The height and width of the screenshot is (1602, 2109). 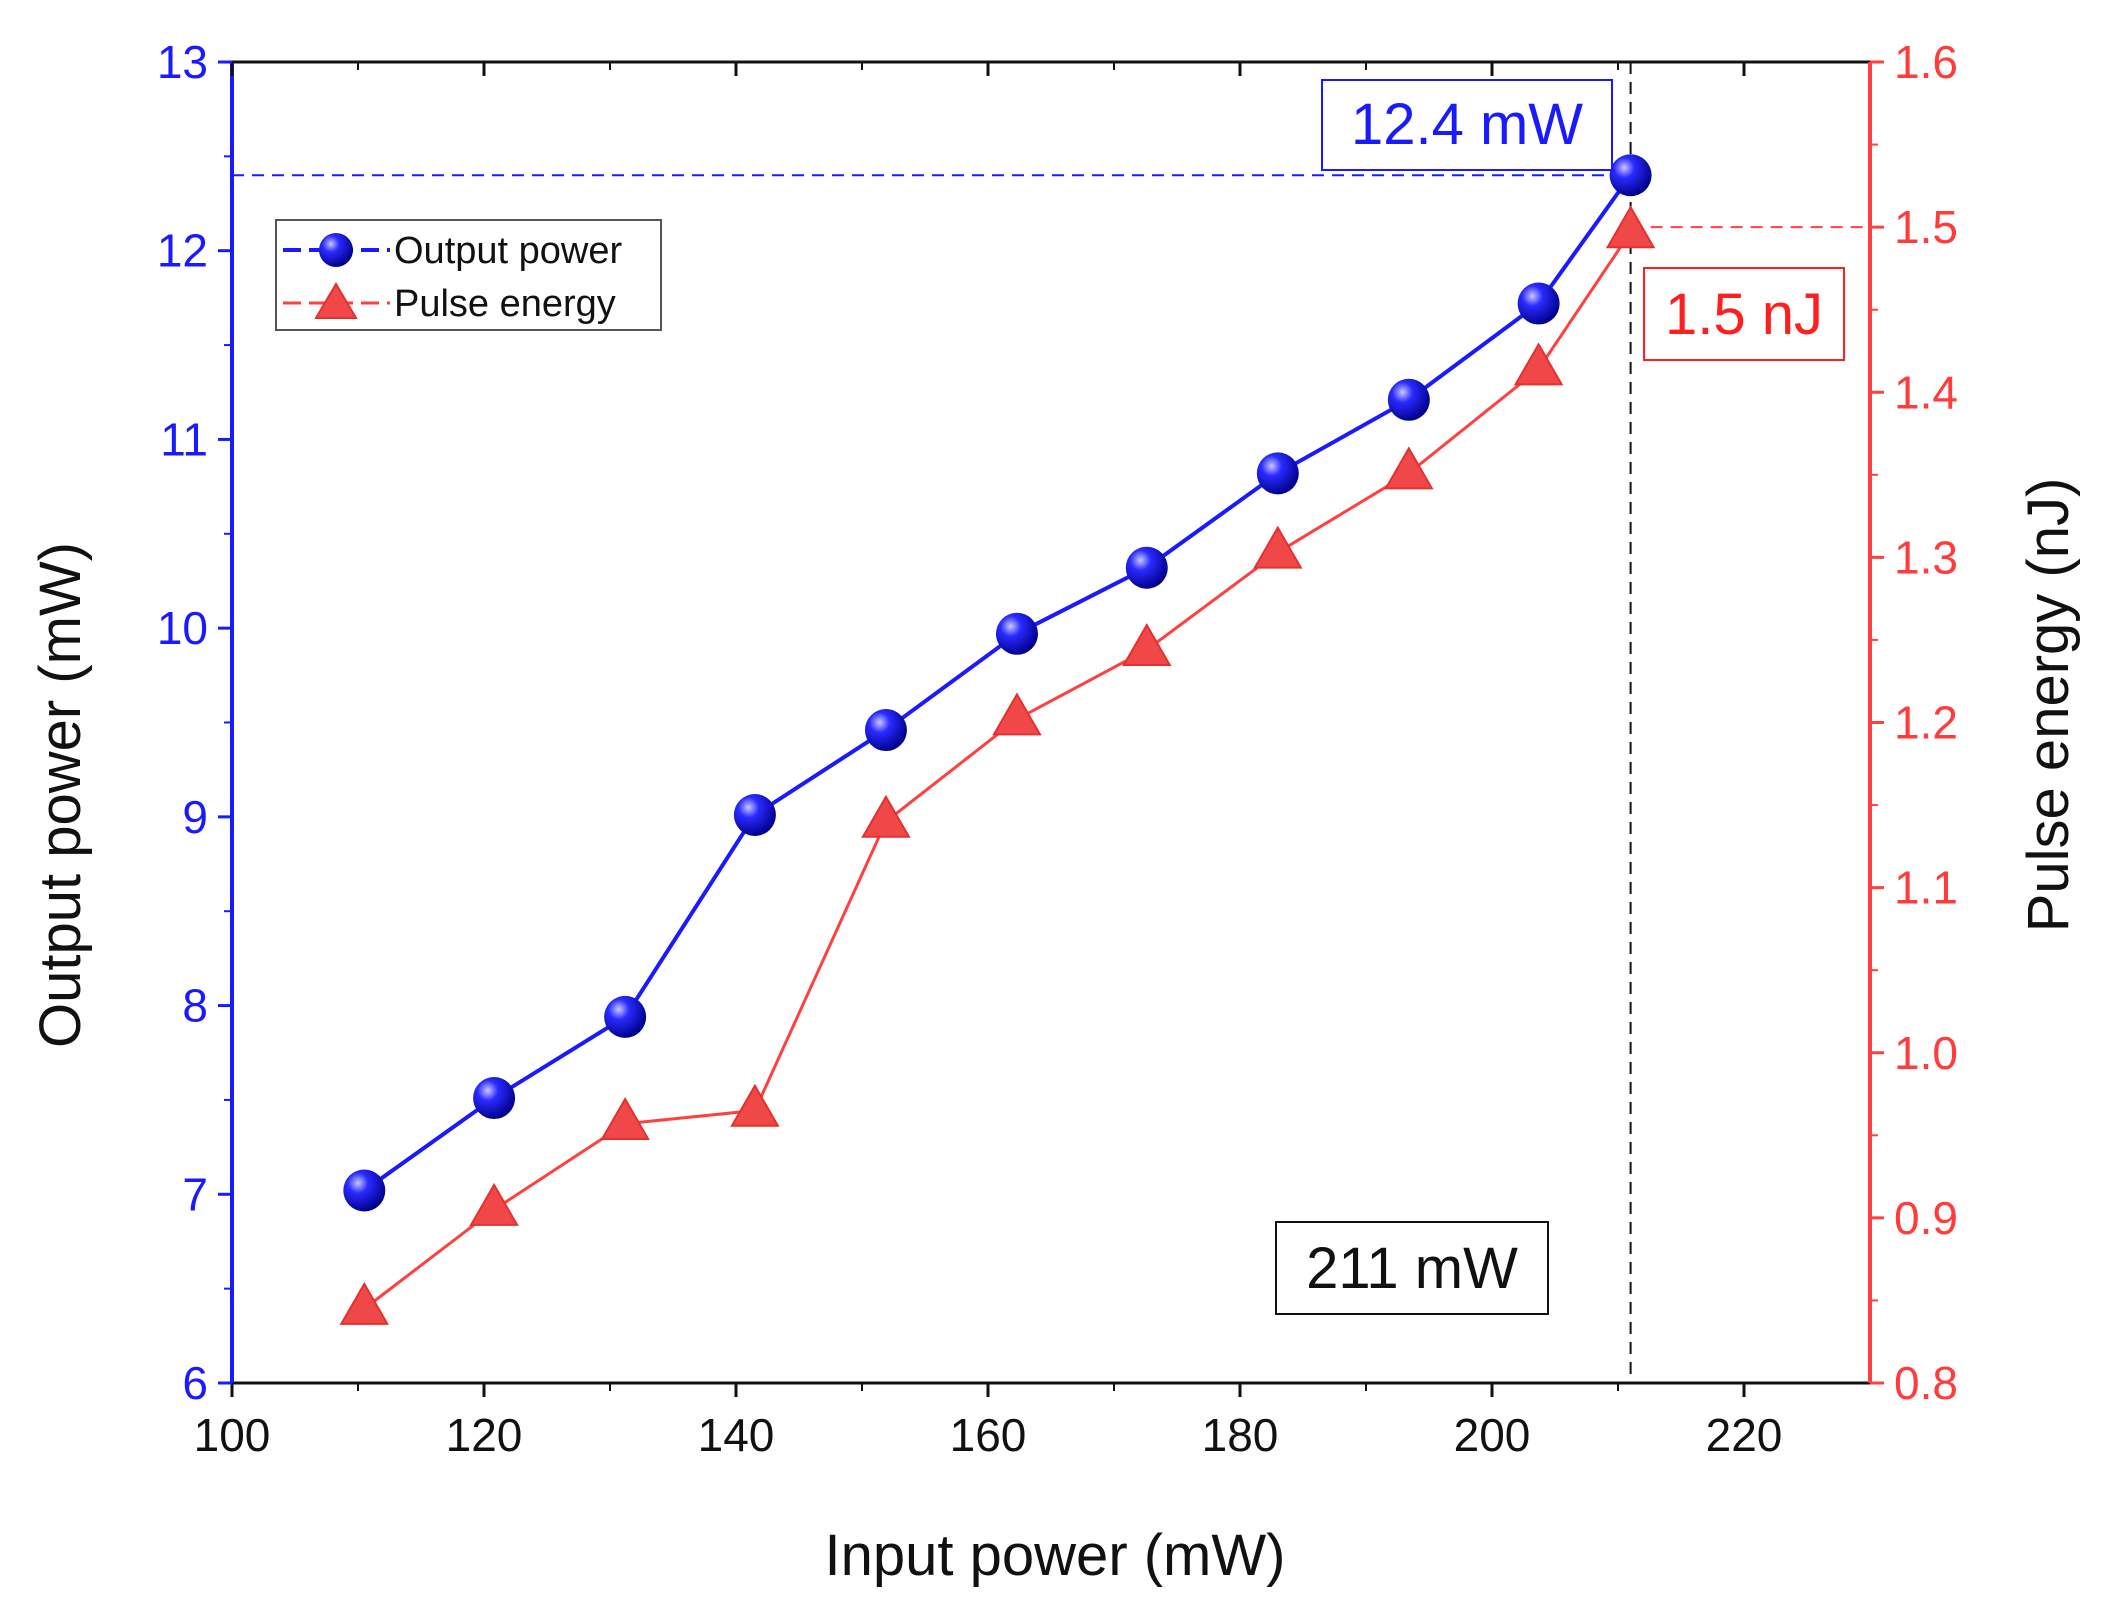 I want to click on y-left-tick-label: 7, so click(x=195, y=1194).